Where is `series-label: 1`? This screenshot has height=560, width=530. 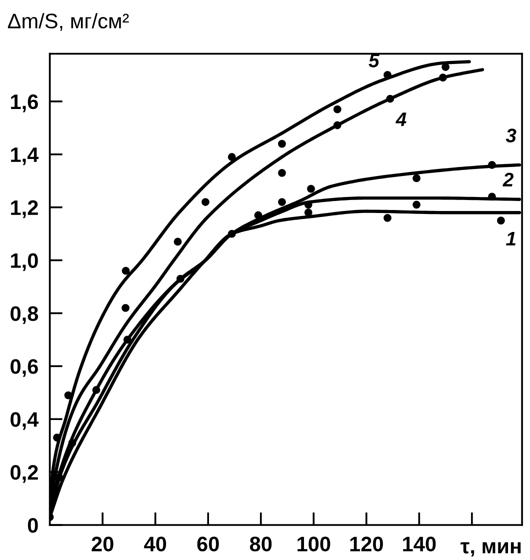 series-label: 1 is located at coordinates (511, 239).